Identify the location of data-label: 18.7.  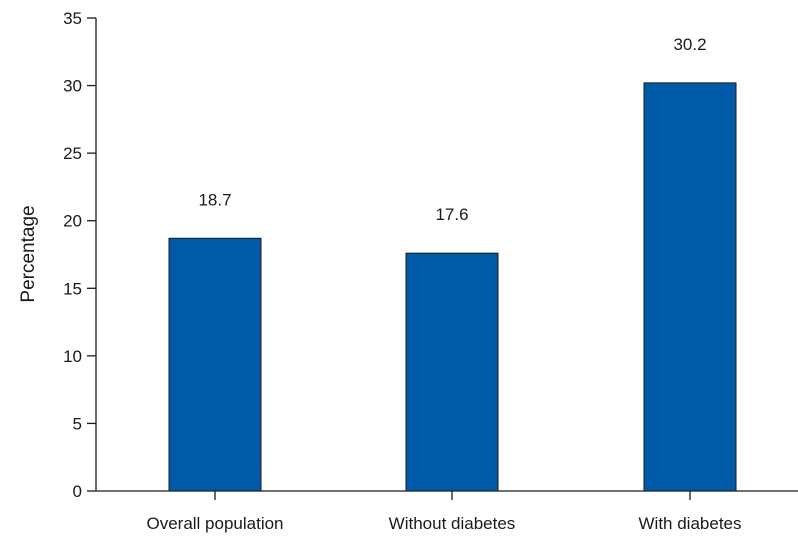
(214, 199).